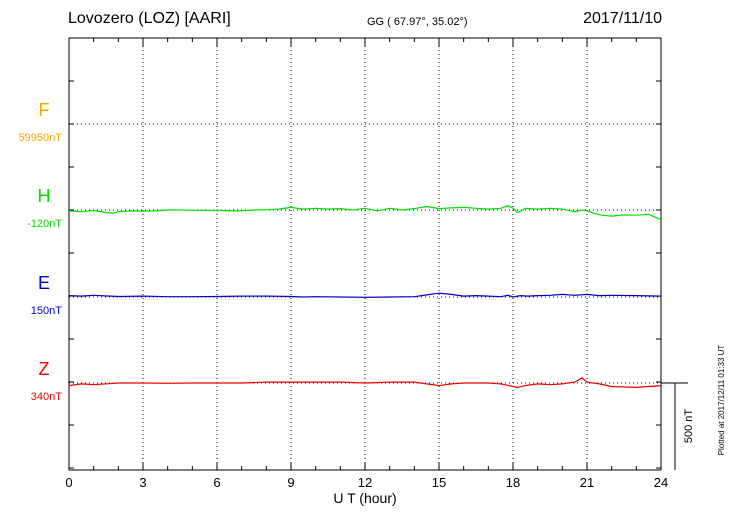 This screenshot has height=520, width=730. Describe the element at coordinates (661, 482) in the screenshot. I see `x-tick-label: 24` at that location.